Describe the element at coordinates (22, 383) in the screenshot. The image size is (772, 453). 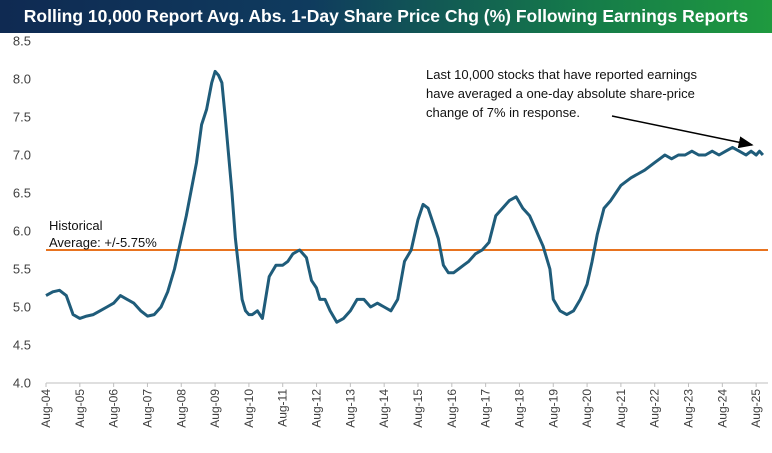
I see `y-tick-label: 4.0` at that location.